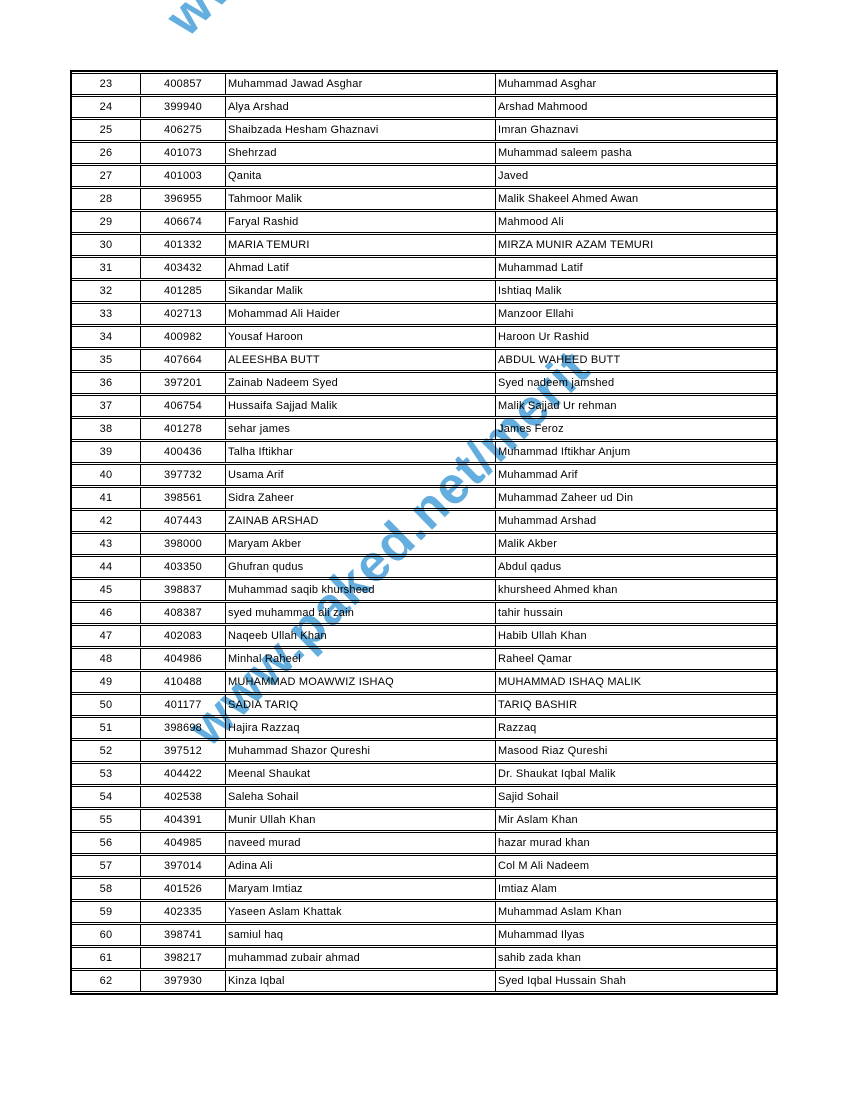  I want to click on registration-number-cell: 398741, so click(182, 935).